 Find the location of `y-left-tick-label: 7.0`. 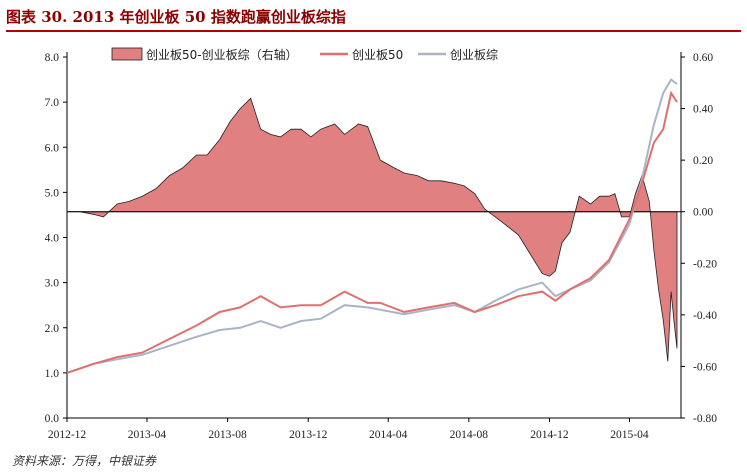

y-left-tick-label: 7.0 is located at coordinates (52, 103).